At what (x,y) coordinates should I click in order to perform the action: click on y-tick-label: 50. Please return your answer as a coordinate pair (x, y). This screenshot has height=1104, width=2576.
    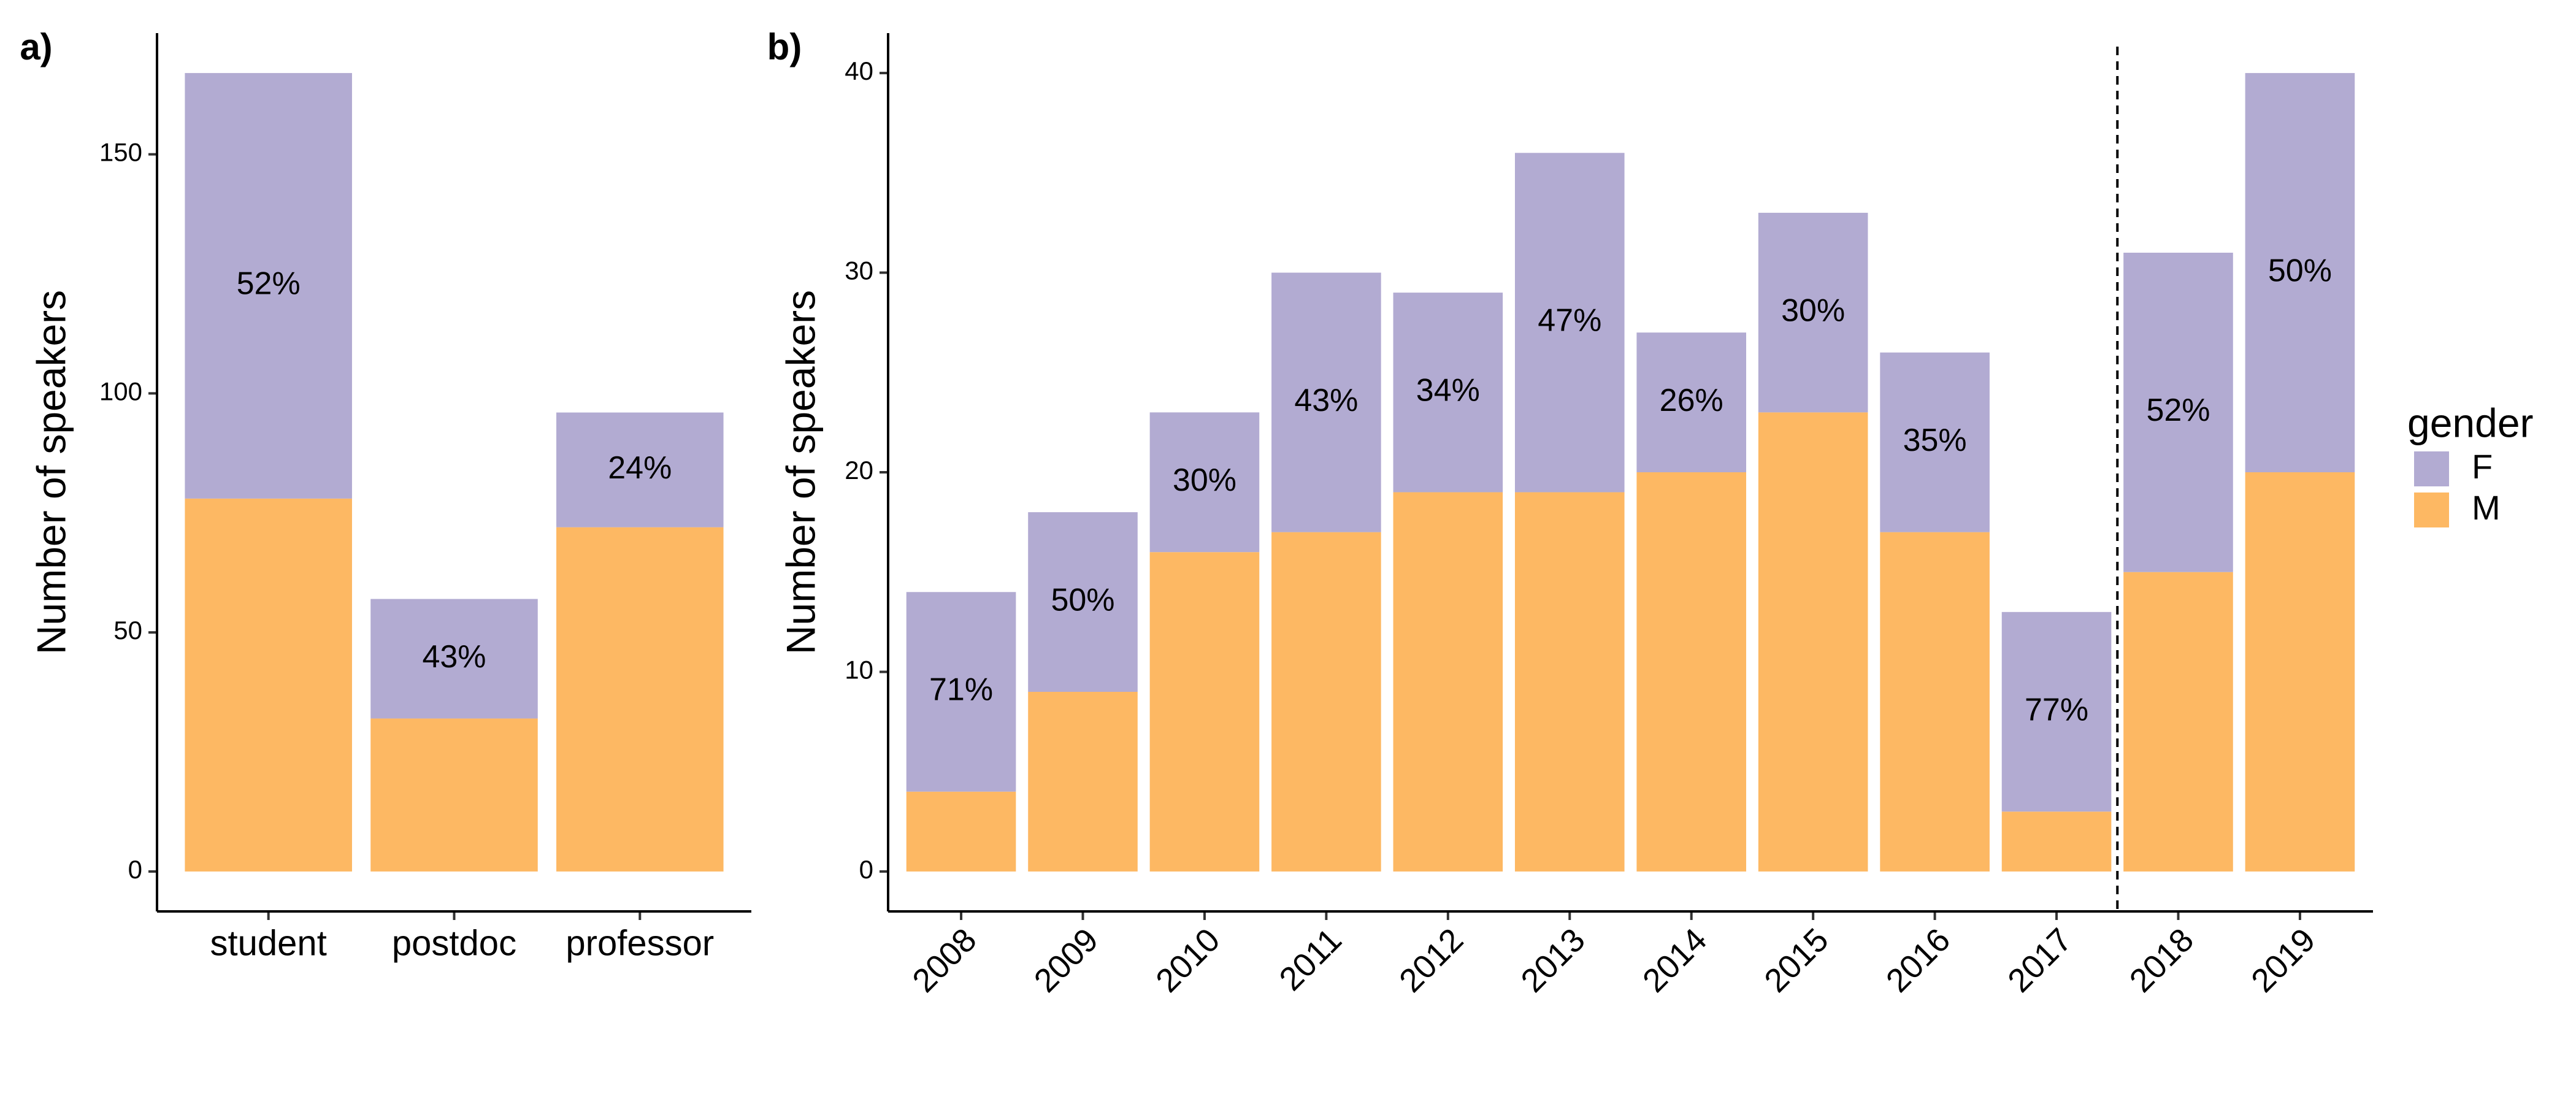
    Looking at the image, I should click on (127, 630).